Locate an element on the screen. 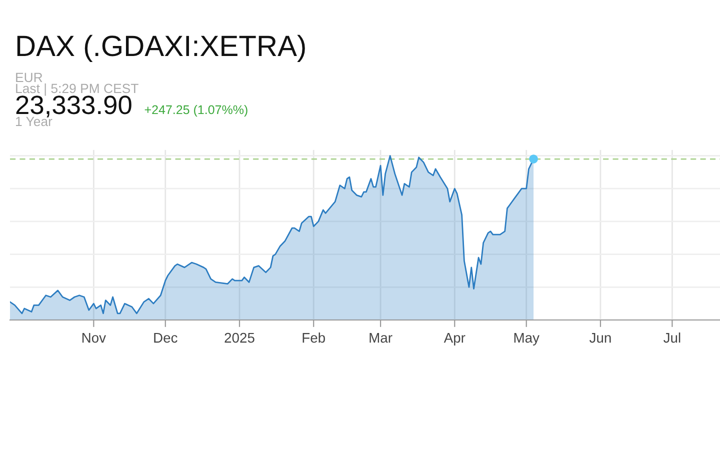 Image resolution: width=720 pixels, height=450 pixels. x-tick-label: 2025 is located at coordinates (239, 337).